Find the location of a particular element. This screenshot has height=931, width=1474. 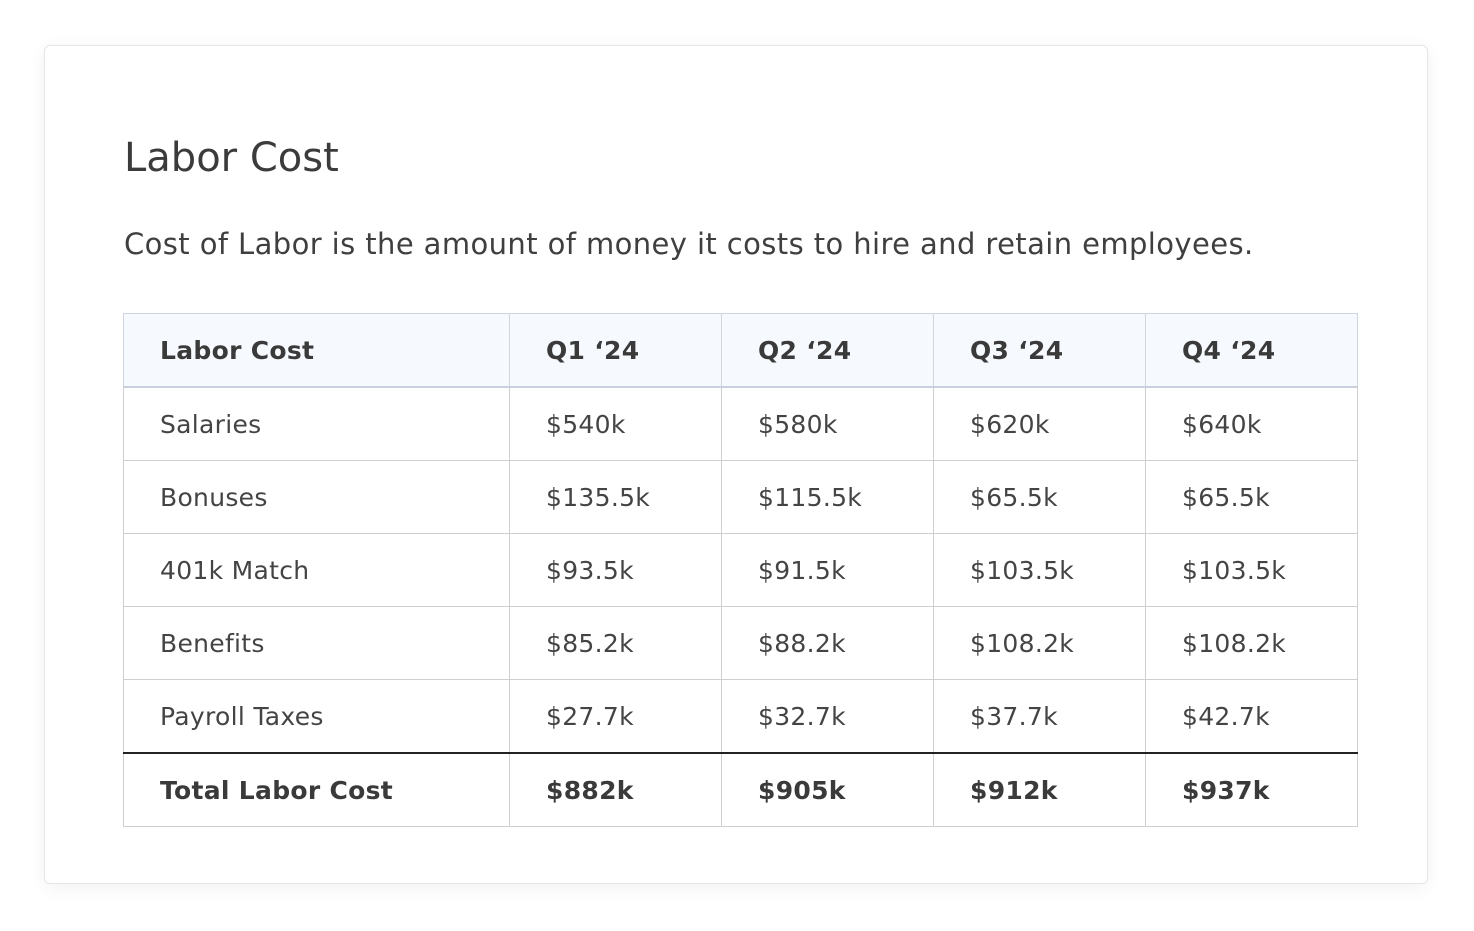

row-label: Salaries is located at coordinates (316, 423).